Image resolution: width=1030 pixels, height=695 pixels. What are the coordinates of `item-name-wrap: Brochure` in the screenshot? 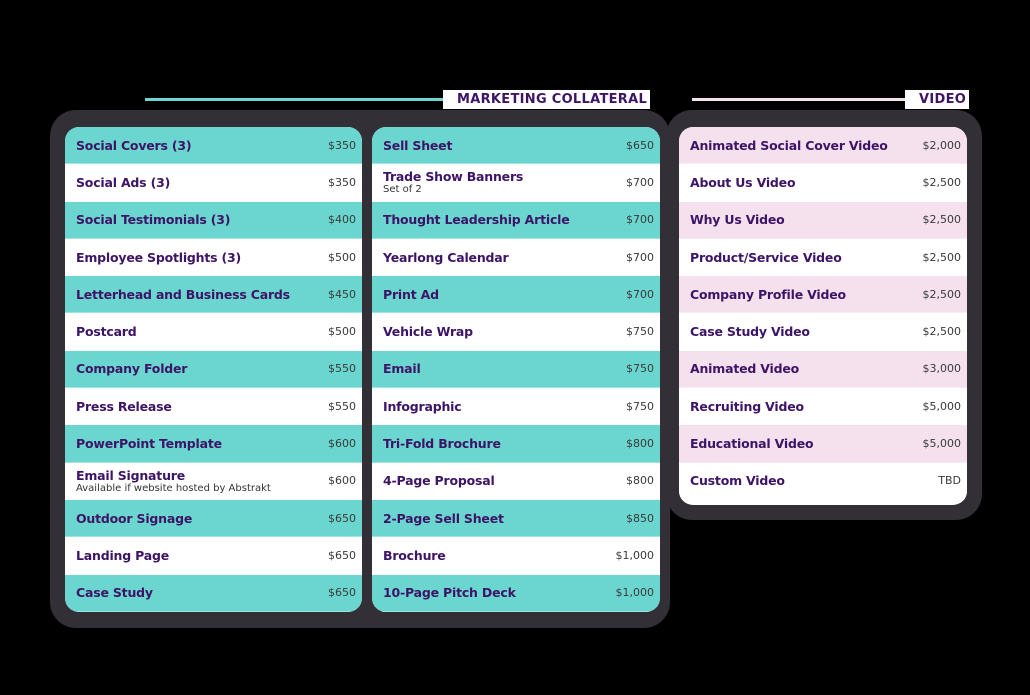 It's located at (414, 555).